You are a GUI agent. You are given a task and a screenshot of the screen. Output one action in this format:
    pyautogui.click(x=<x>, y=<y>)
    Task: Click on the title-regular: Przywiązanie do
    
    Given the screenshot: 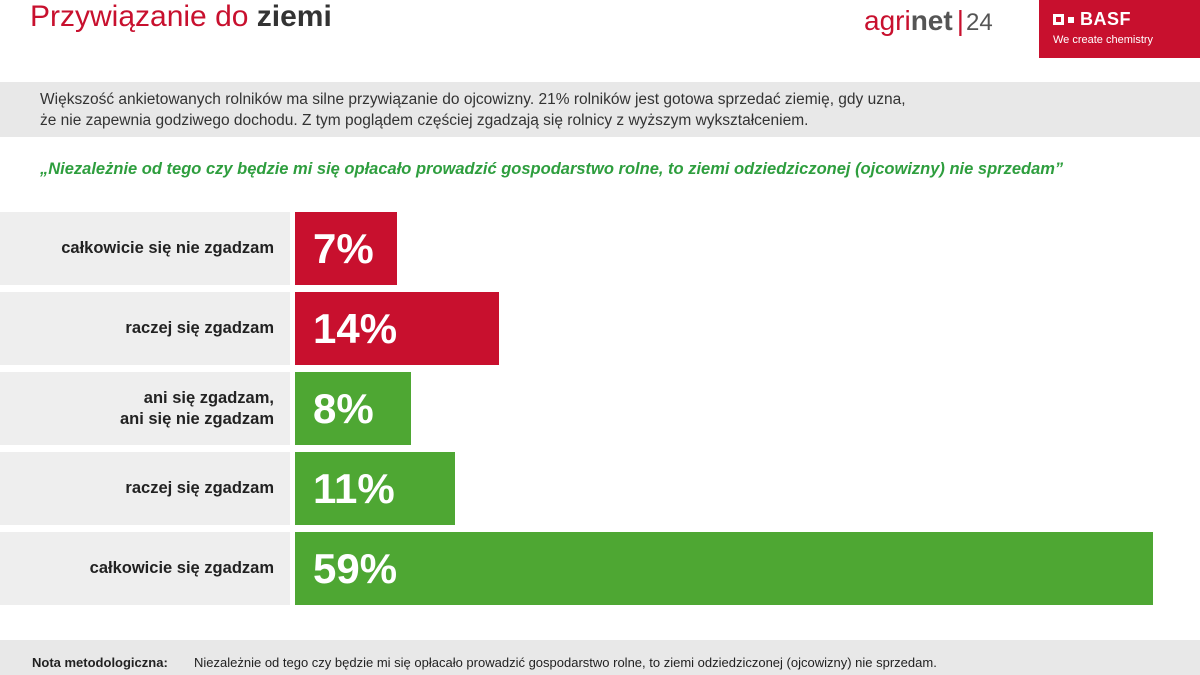 What is the action you would take?
    pyautogui.click(x=139, y=16)
    